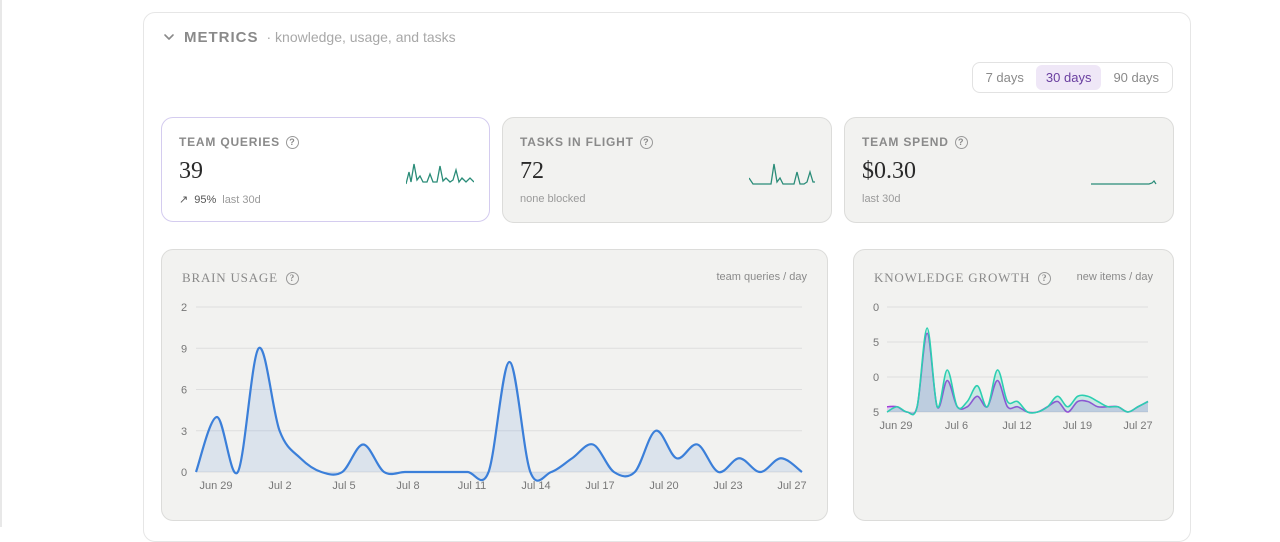 The height and width of the screenshot is (542, 1280). Describe the element at coordinates (535, 486) in the screenshot. I see `brain-usage-x-tick: Jul 14` at that location.